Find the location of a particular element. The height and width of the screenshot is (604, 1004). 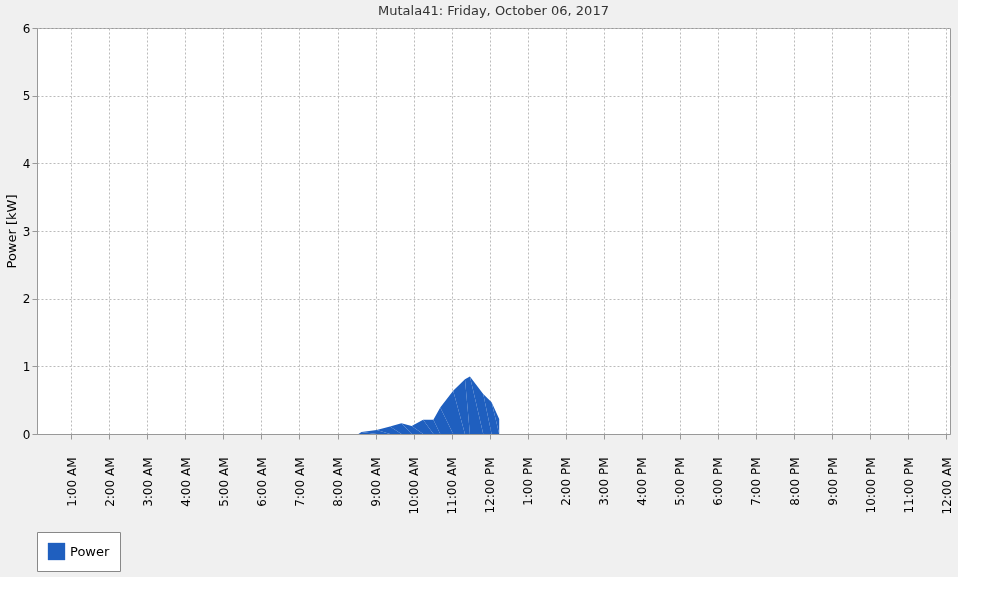

y-tick-label: 6 is located at coordinates (26, 28).